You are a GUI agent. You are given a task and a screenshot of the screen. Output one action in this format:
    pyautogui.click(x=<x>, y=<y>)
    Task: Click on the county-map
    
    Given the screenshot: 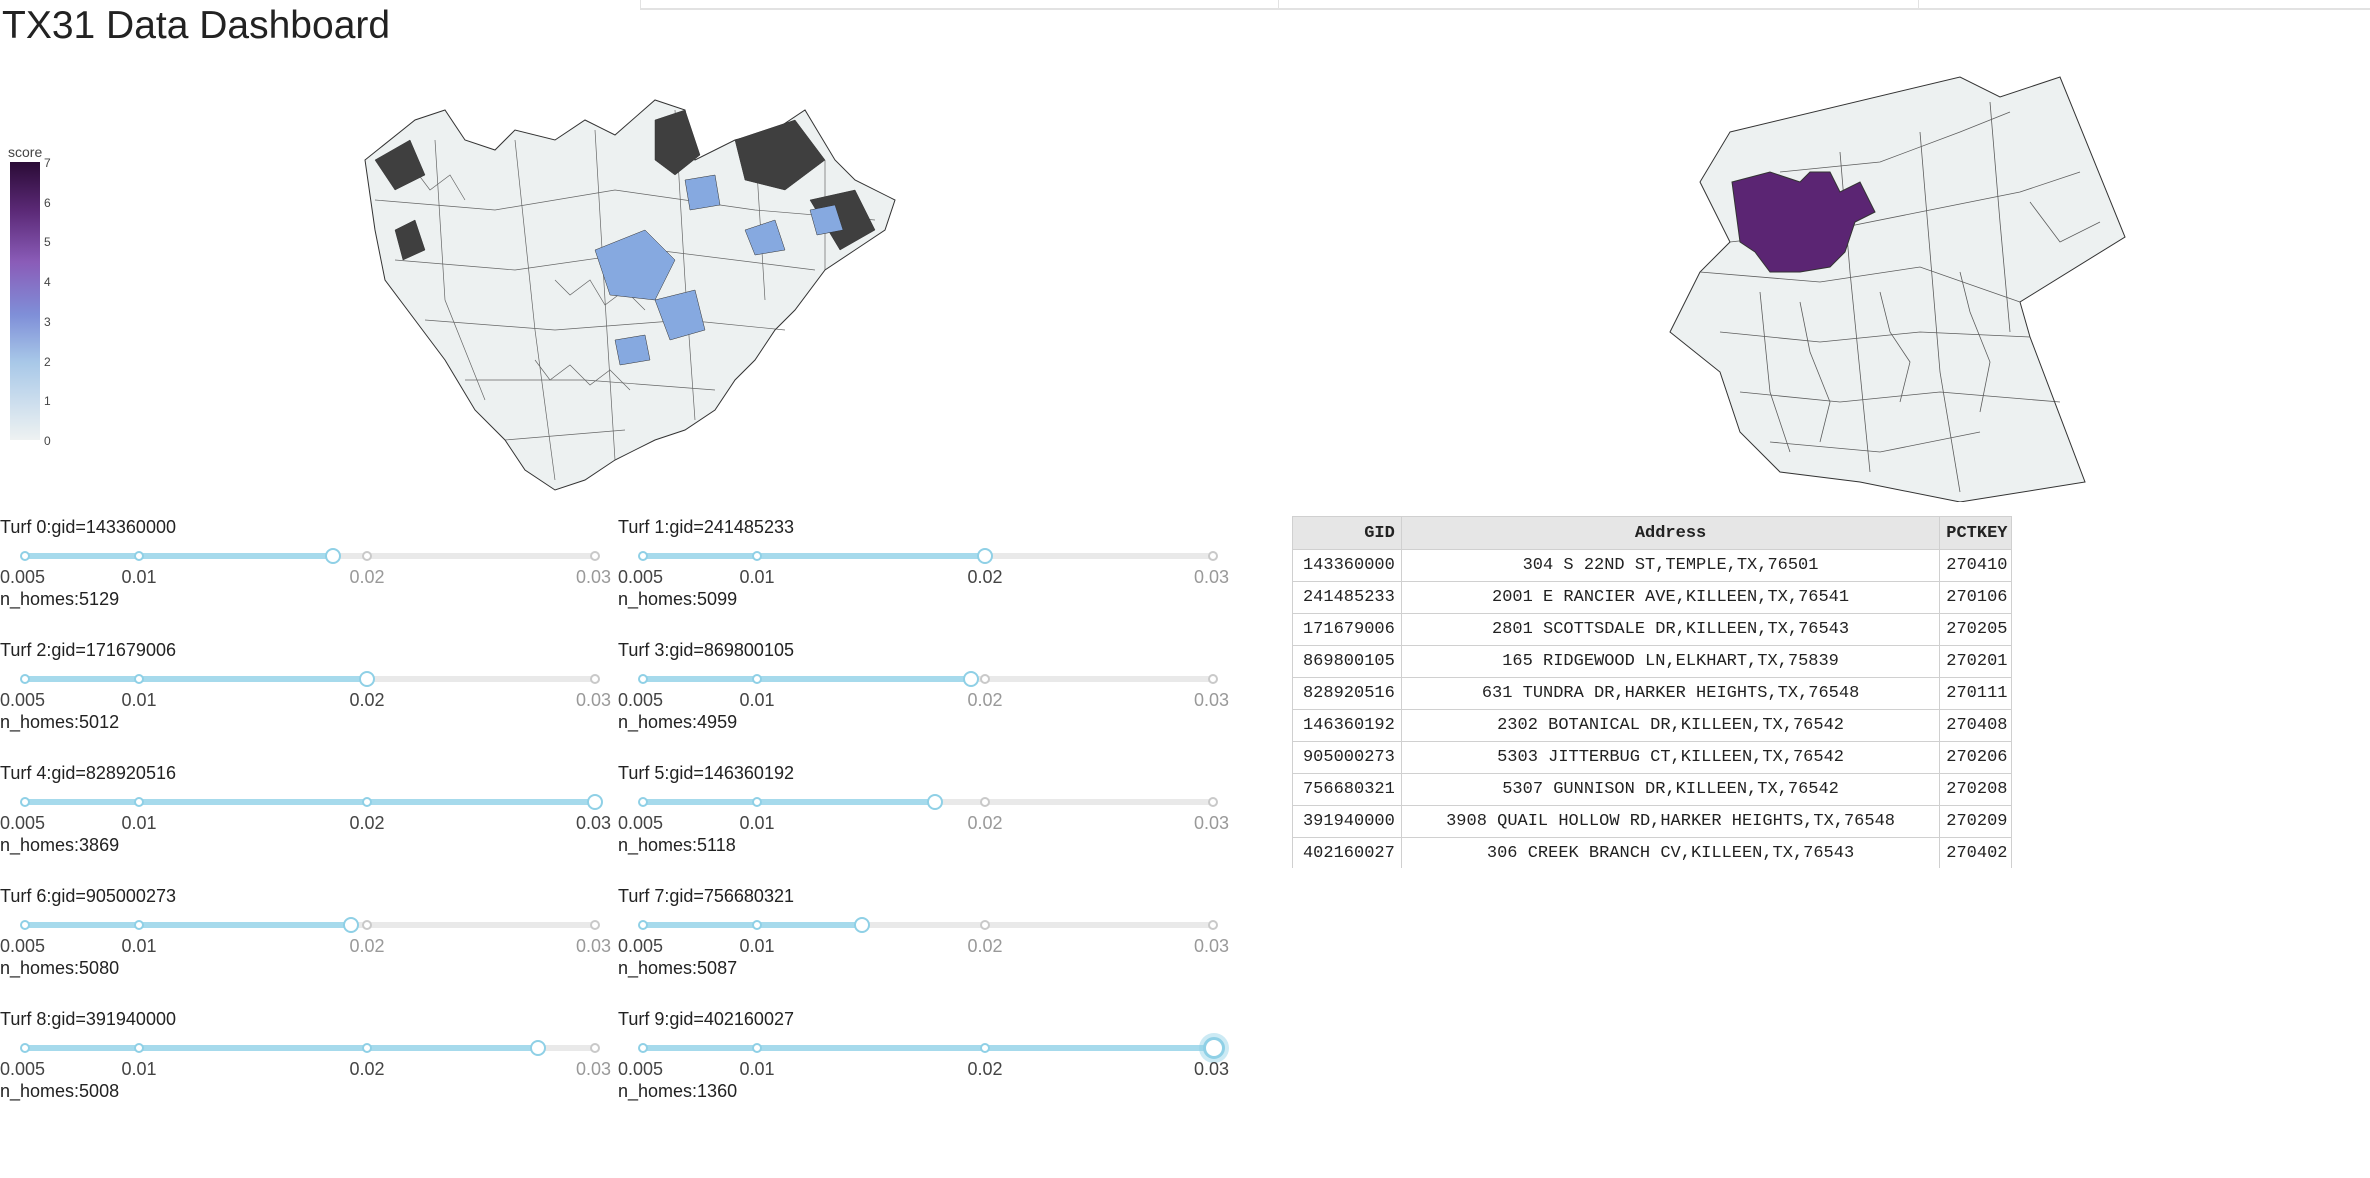 What is the action you would take?
    pyautogui.click(x=1895, y=287)
    